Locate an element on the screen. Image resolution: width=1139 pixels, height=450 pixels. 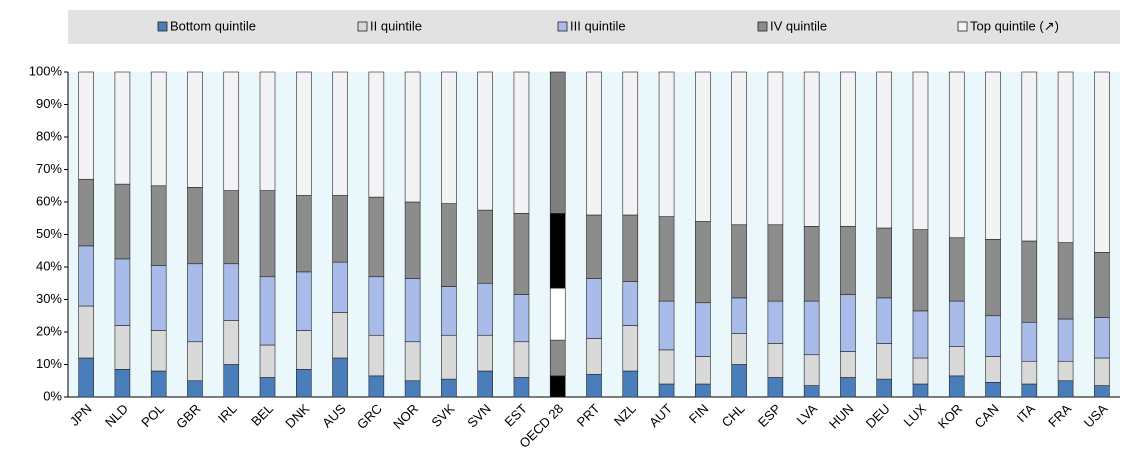
x-tick-label: POL is located at coordinates (152, 415).